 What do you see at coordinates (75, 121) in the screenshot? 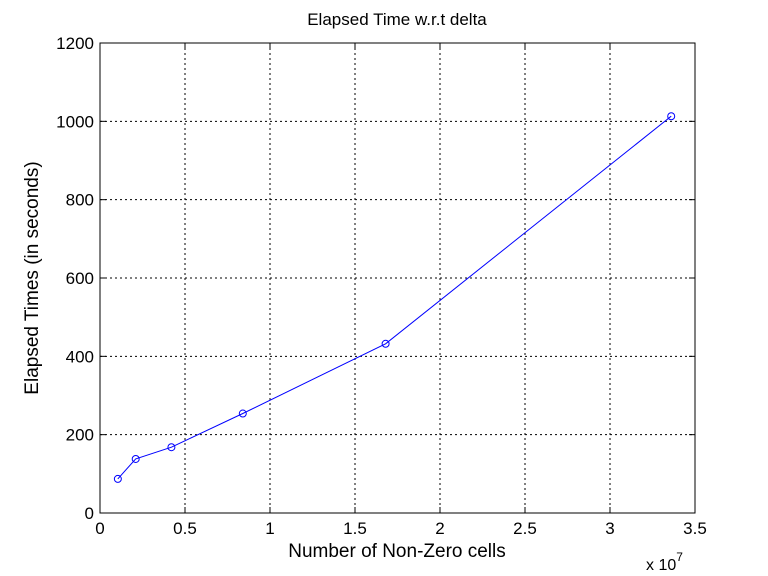
I see `y-tick-label: 1000` at bounding box center [75, 121].